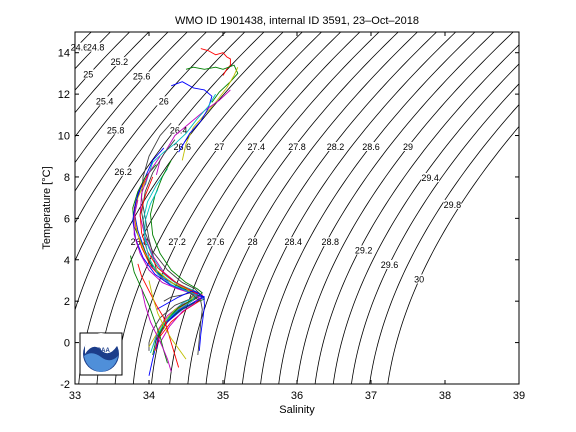 The width and height of the screenshot is (576, 432). I want to click on contour-label: 27.6, so click(216, 242).